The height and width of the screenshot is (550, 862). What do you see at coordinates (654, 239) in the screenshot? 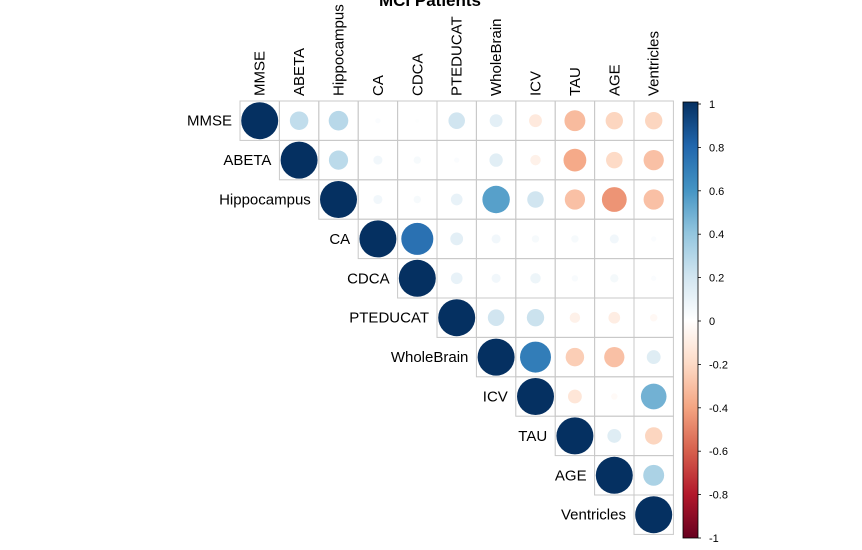
I see `correlation-circle-CA-Ventricles` at bounding box center [654, 239].